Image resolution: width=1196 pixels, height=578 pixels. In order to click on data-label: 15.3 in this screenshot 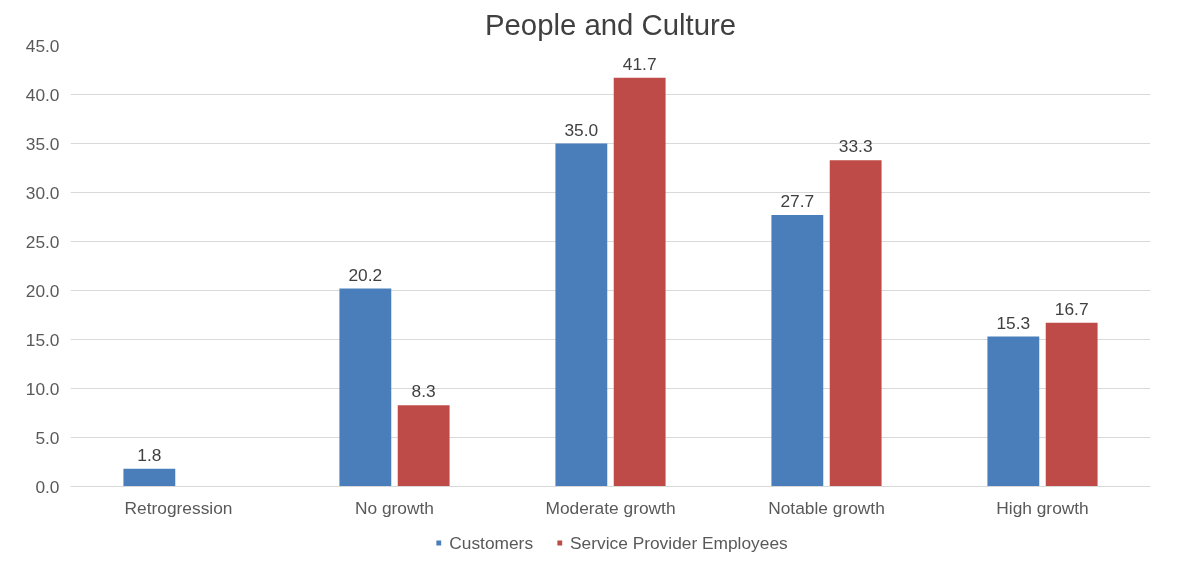, I will do `click(1013, 322)`.